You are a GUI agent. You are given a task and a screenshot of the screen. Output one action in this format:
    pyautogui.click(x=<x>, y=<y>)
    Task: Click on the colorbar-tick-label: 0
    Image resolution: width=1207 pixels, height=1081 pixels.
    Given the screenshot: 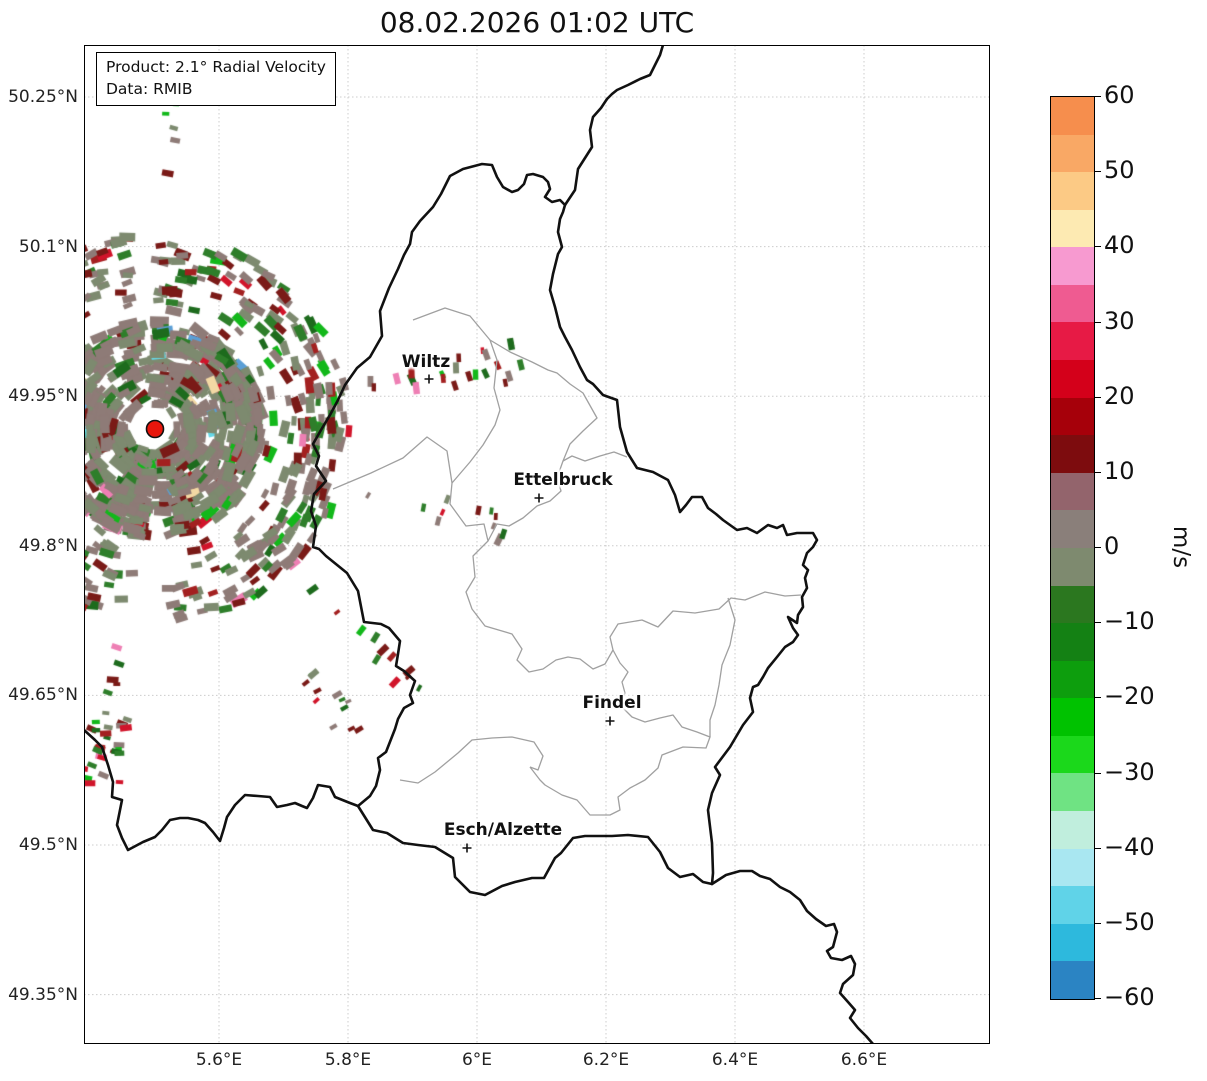 What is the action you would take?
    pyautogui.click(x=1112, y=546)
    